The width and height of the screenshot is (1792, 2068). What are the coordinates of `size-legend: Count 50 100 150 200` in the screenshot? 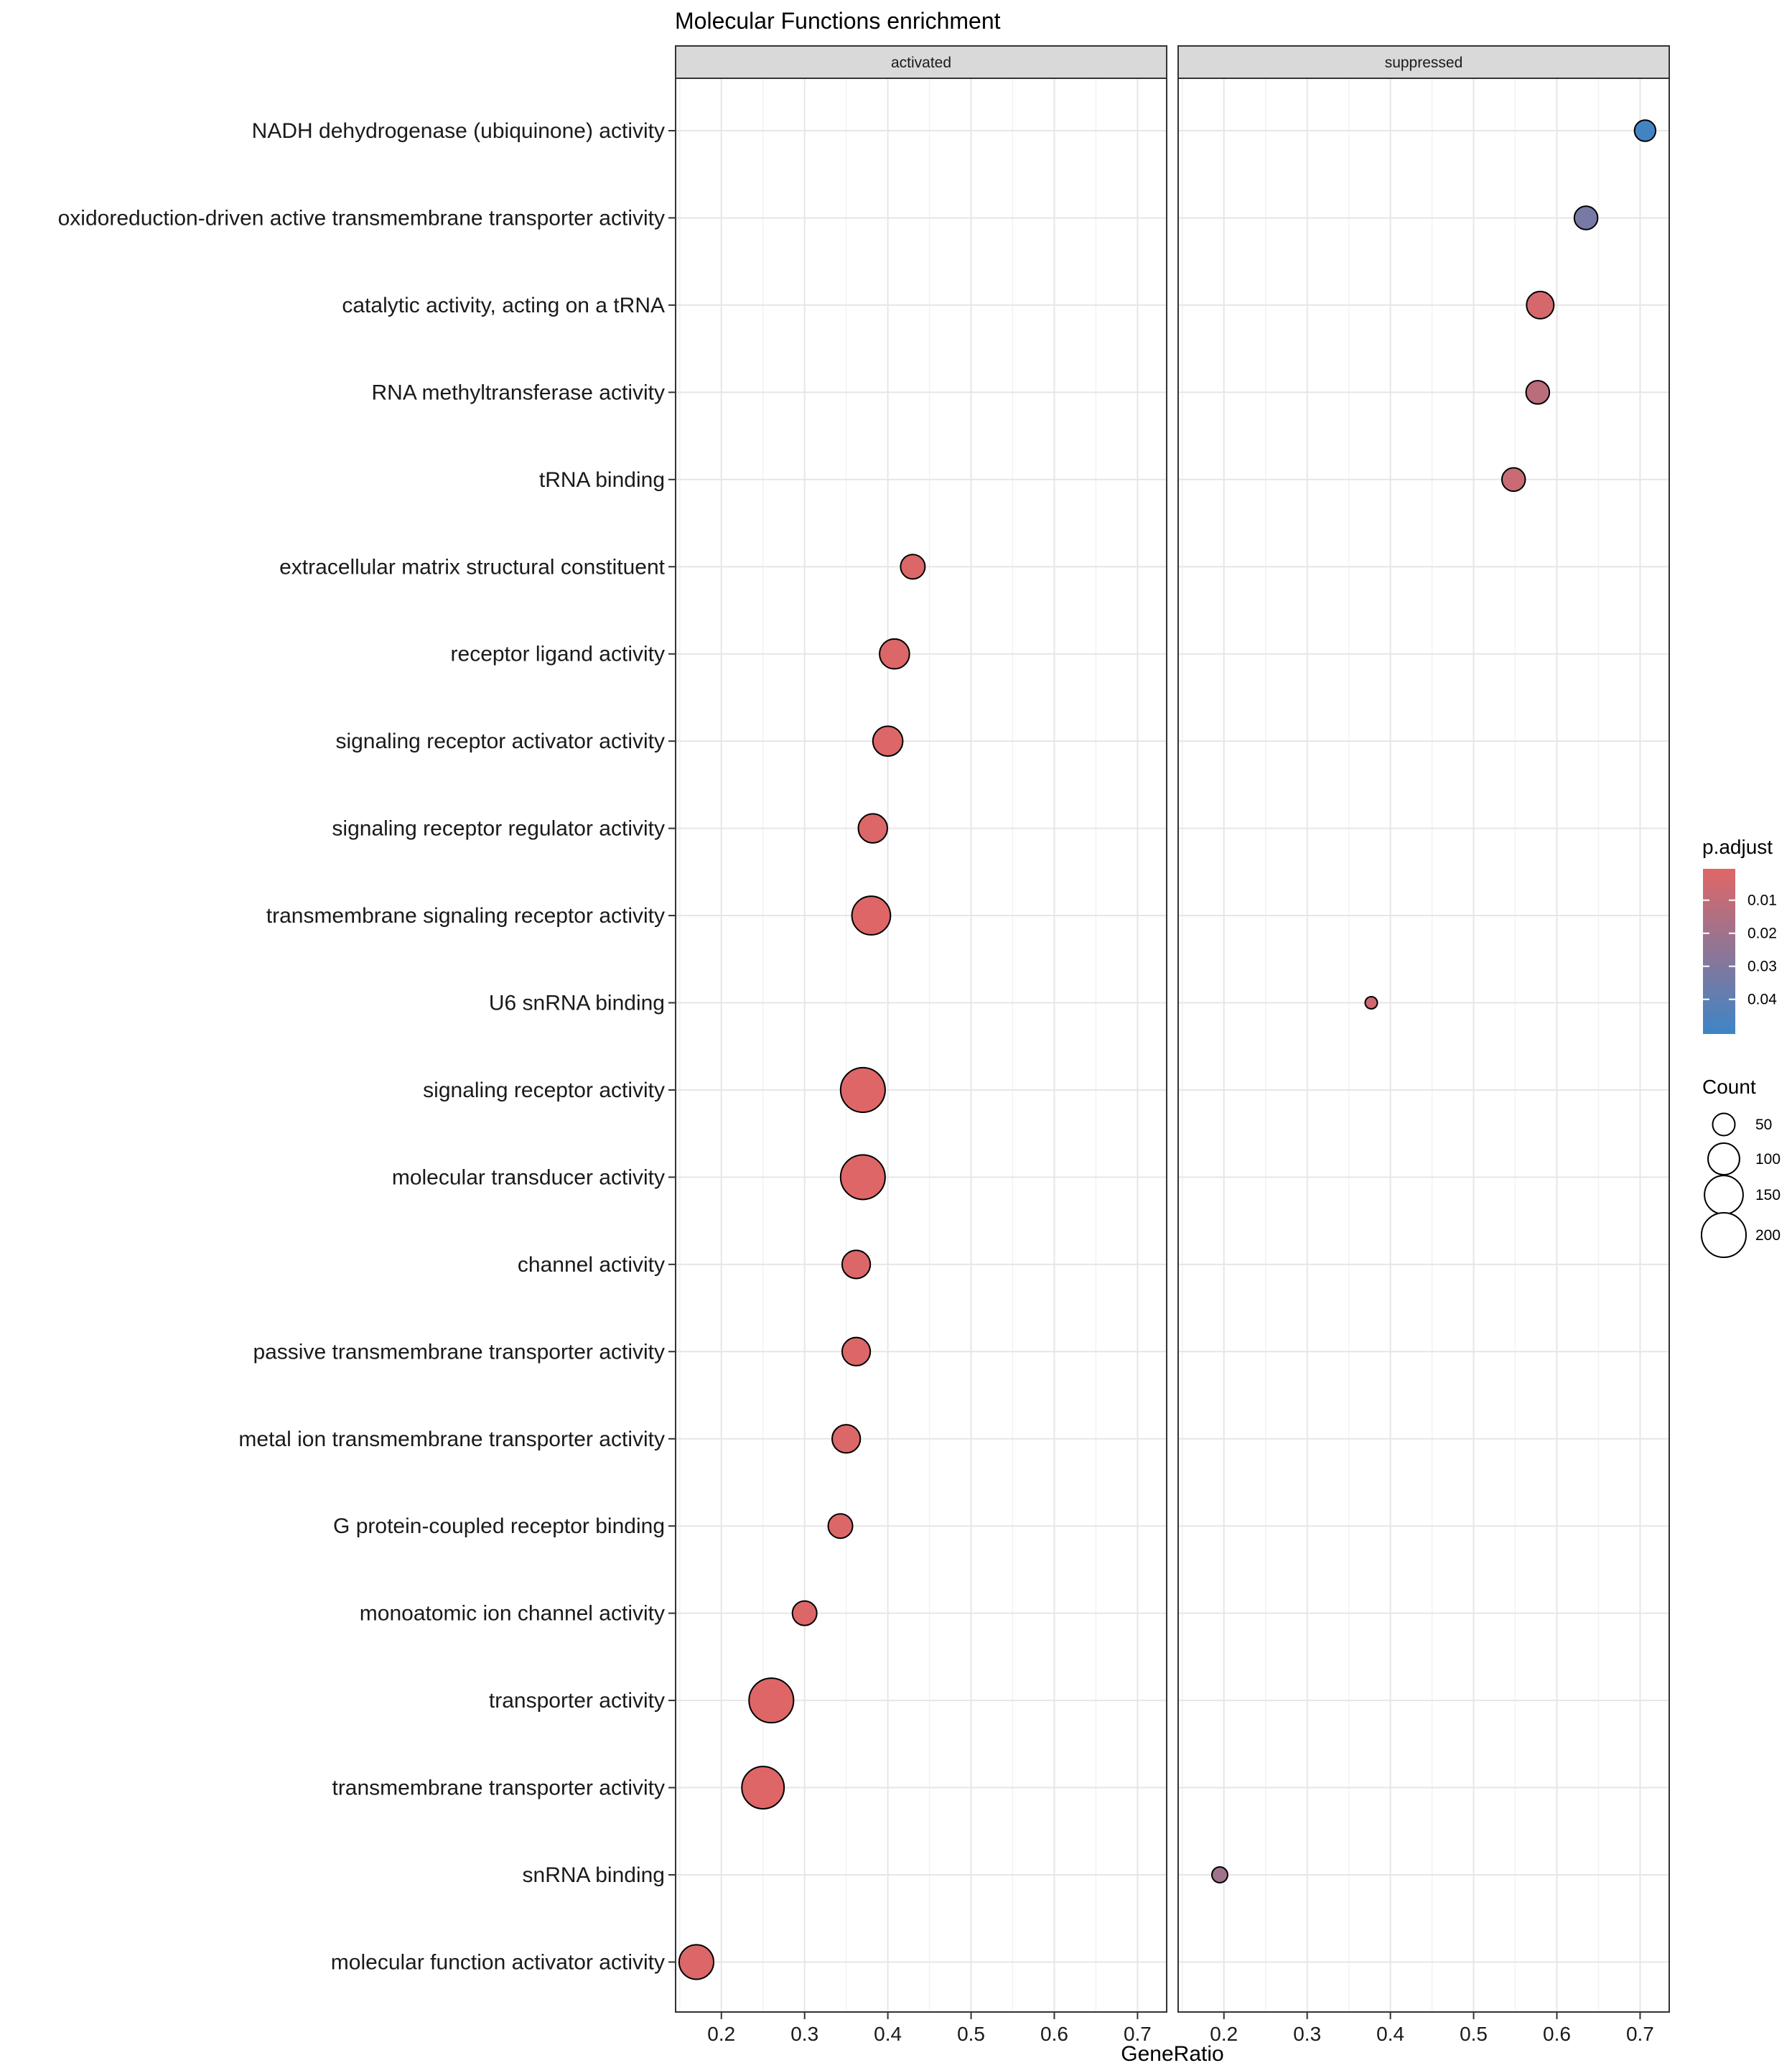 It's located at (1740, 1167).